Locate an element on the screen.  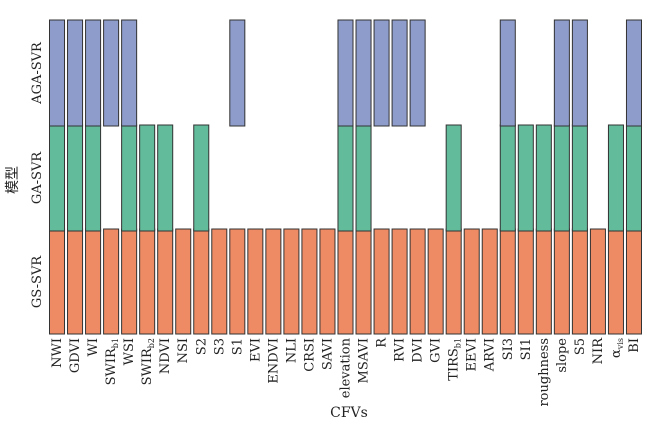
bar-ga-svr-swirb2 is located at coordinates (147, 178).